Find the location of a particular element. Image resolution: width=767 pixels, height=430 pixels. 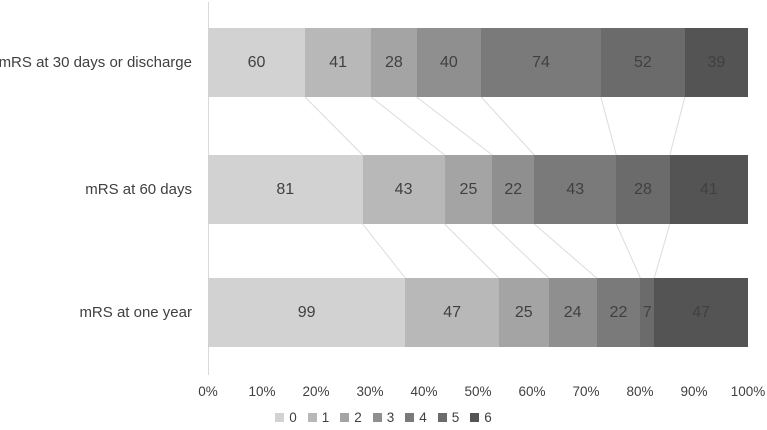

bar-value-label: 7 is located at coordinates (647, 312).